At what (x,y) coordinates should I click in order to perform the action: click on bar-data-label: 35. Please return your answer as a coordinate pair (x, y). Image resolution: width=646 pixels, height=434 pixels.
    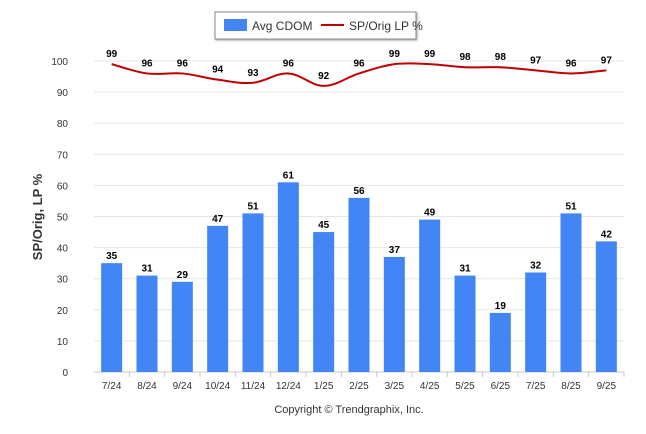
    Looking at the image, I should click on (112, 256).